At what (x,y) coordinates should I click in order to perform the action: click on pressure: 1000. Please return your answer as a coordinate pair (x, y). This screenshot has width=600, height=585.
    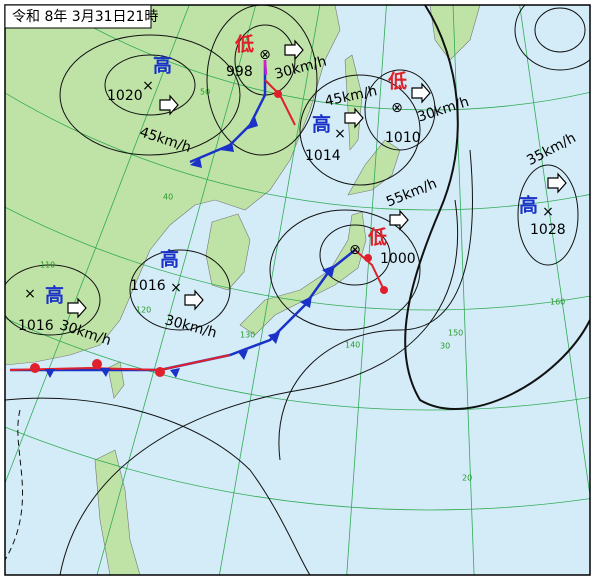
    Looking at the image, I should click on (398, 259).